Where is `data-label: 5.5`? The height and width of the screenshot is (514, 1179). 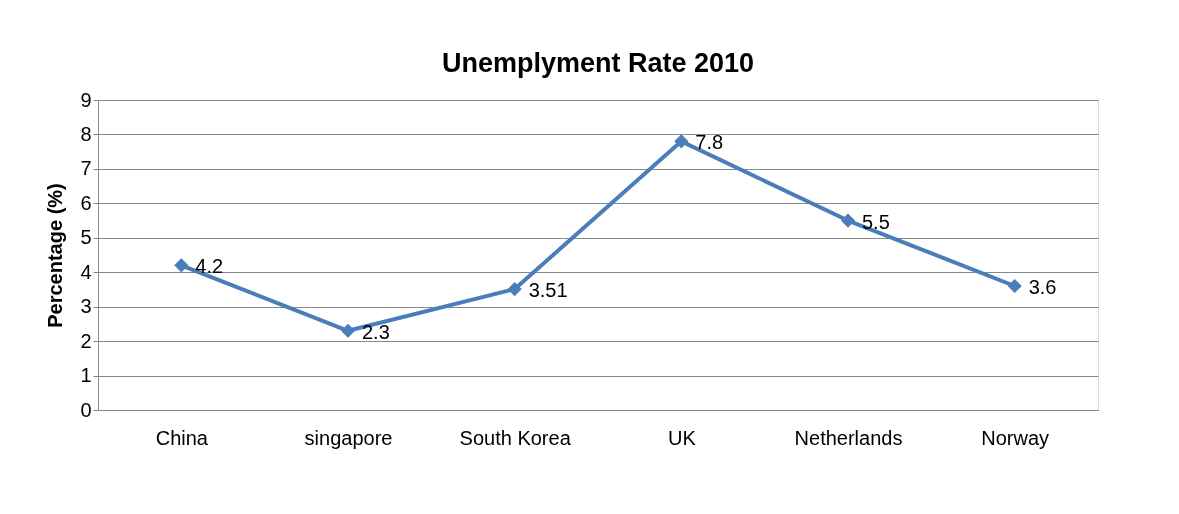
data-label: 5.5 is located at coordinates (876, 221).